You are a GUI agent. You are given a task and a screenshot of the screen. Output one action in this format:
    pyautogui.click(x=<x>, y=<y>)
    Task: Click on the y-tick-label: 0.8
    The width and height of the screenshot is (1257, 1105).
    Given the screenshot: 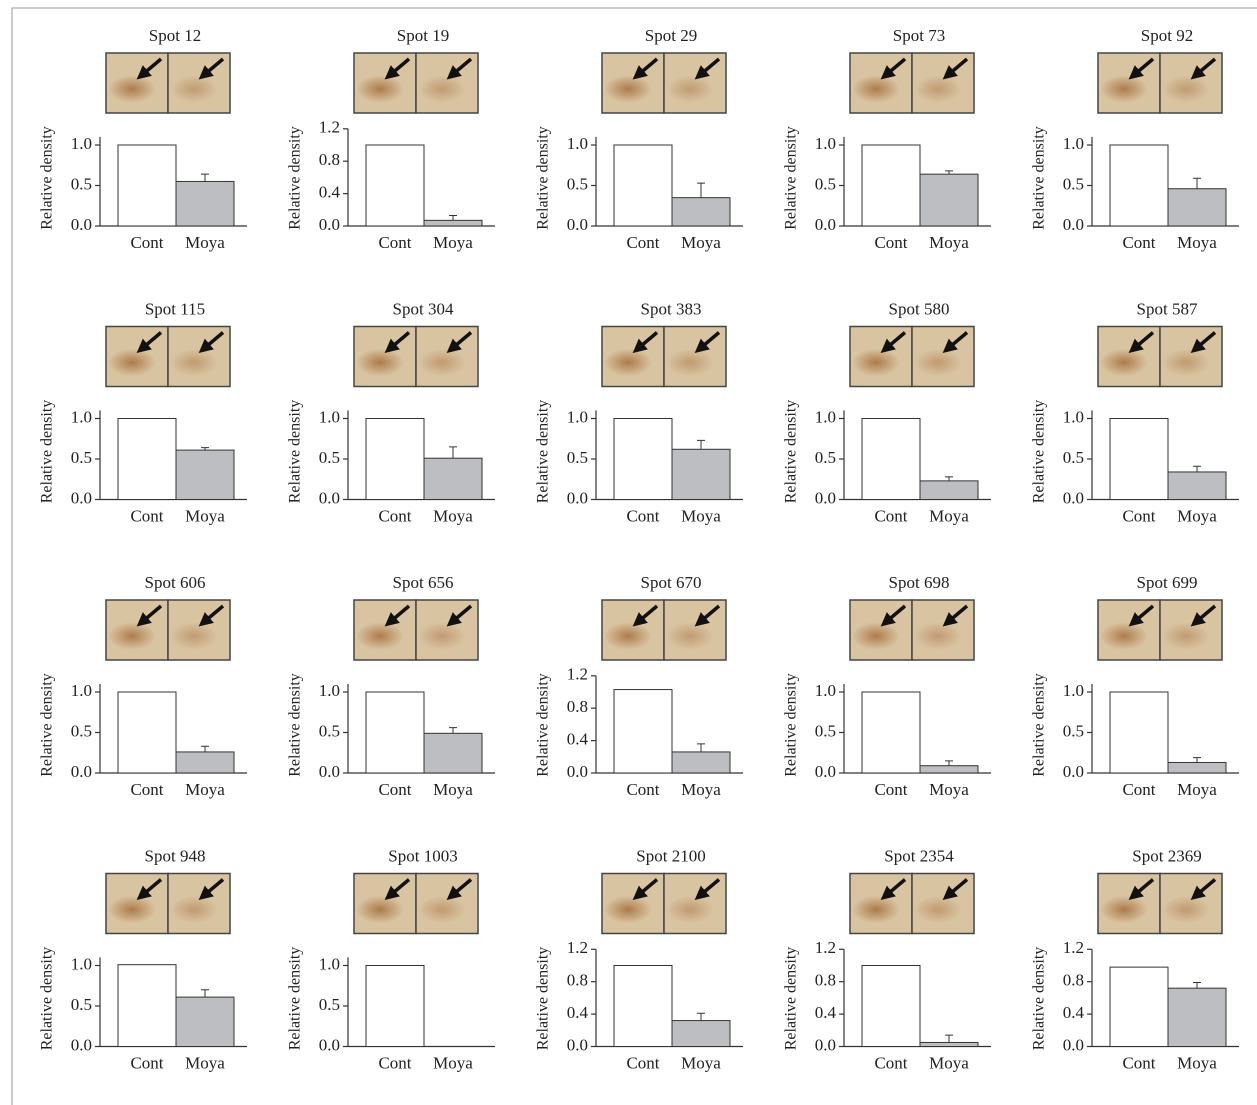 What is the action you would take?
    pyautogui.click(x=577, y=980)
    